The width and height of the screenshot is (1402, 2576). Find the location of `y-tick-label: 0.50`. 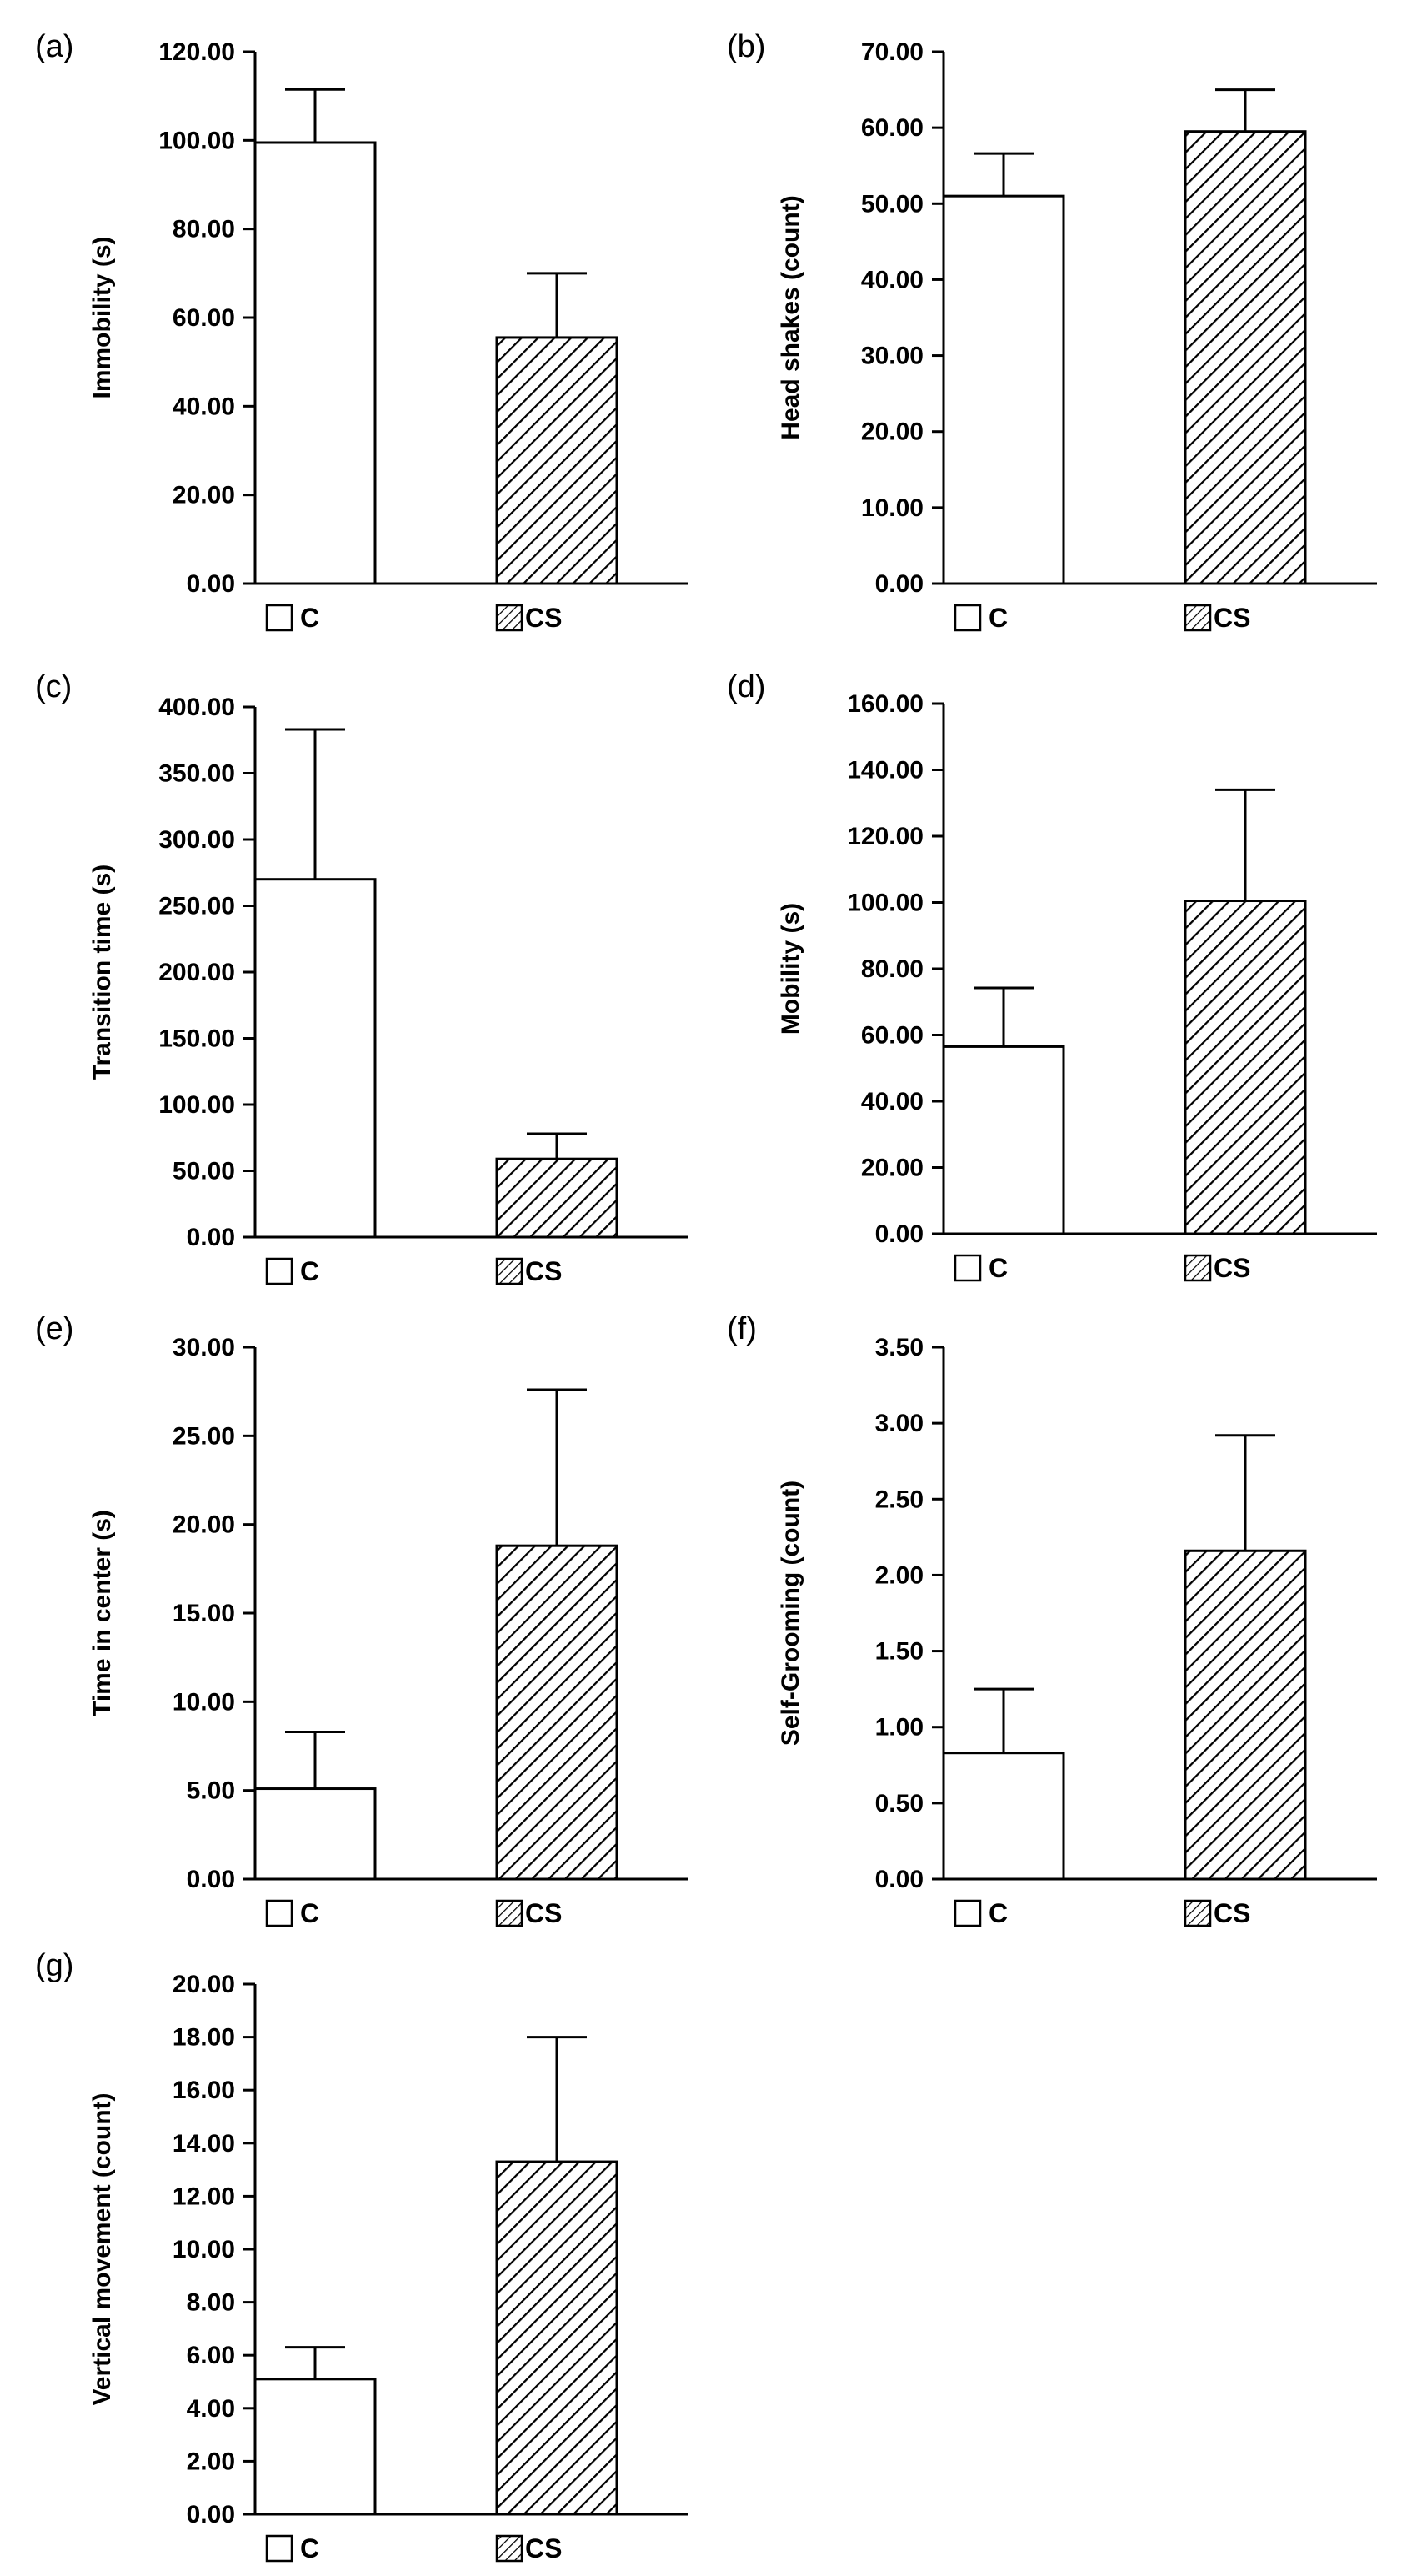

y-tick-label: 0.50 is located at coordinates (899, 1803).